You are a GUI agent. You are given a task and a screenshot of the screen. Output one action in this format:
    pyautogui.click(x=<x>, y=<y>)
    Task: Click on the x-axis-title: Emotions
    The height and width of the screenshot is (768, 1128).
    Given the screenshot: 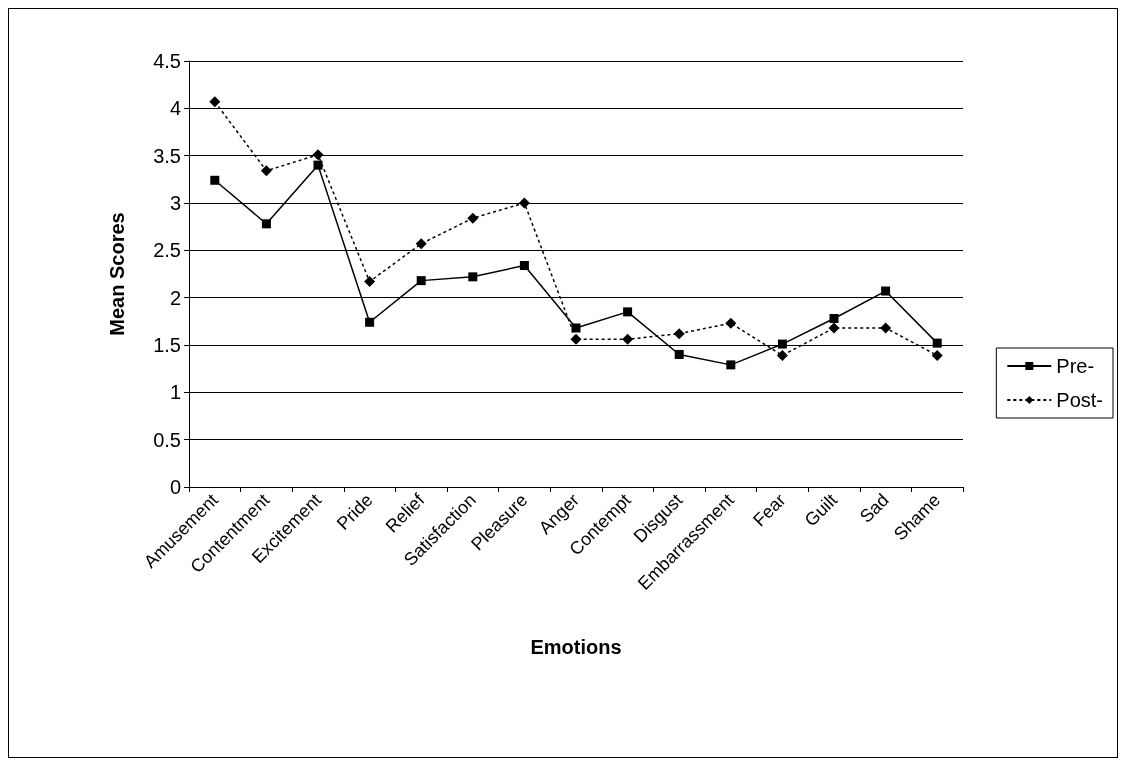 What is the action you would take?
    pyautogui.click(x=576, y=647)
    